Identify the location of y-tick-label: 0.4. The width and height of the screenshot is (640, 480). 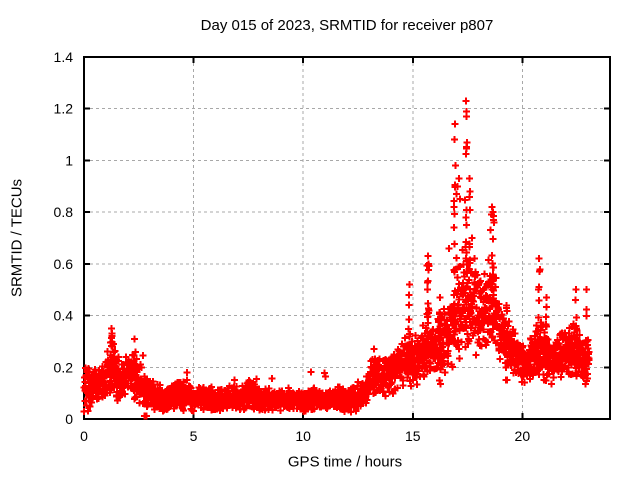
(64, 316).